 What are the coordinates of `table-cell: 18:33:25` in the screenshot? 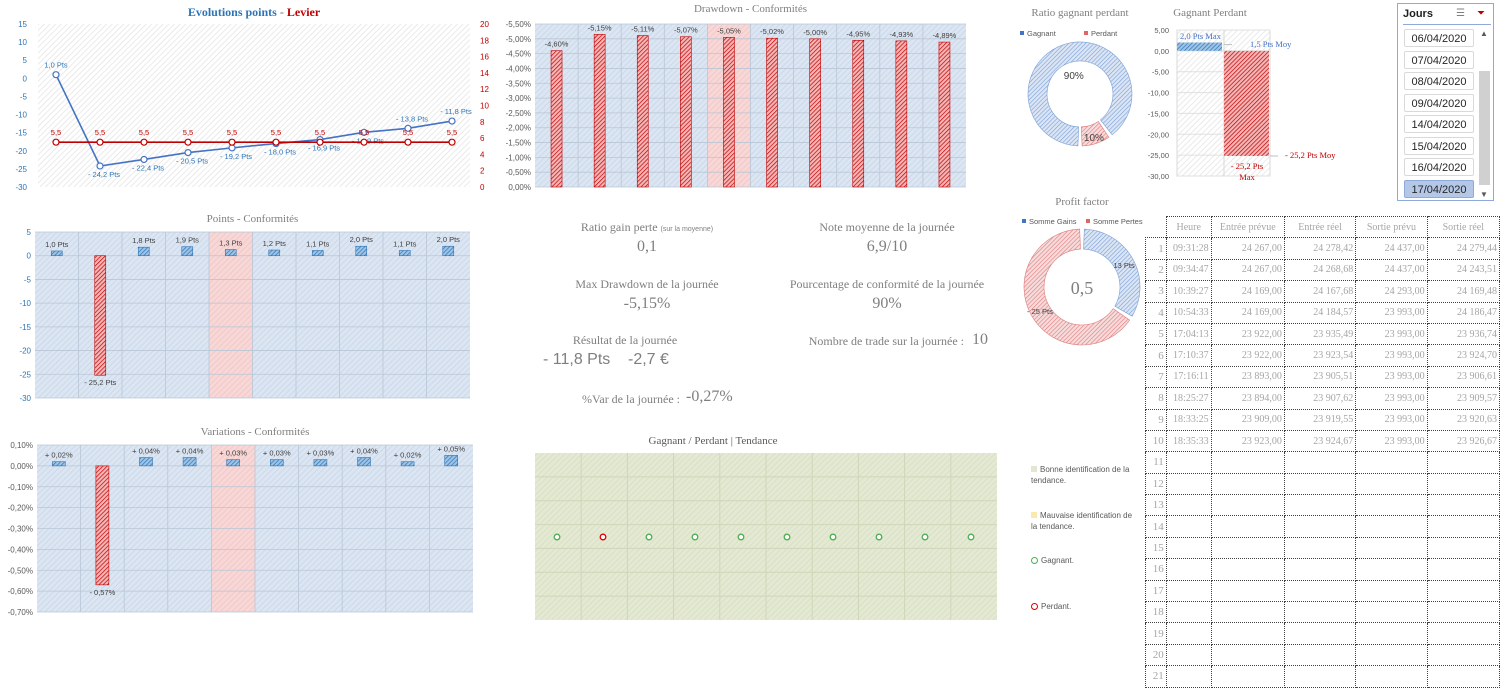 It's located at (1188, 419).